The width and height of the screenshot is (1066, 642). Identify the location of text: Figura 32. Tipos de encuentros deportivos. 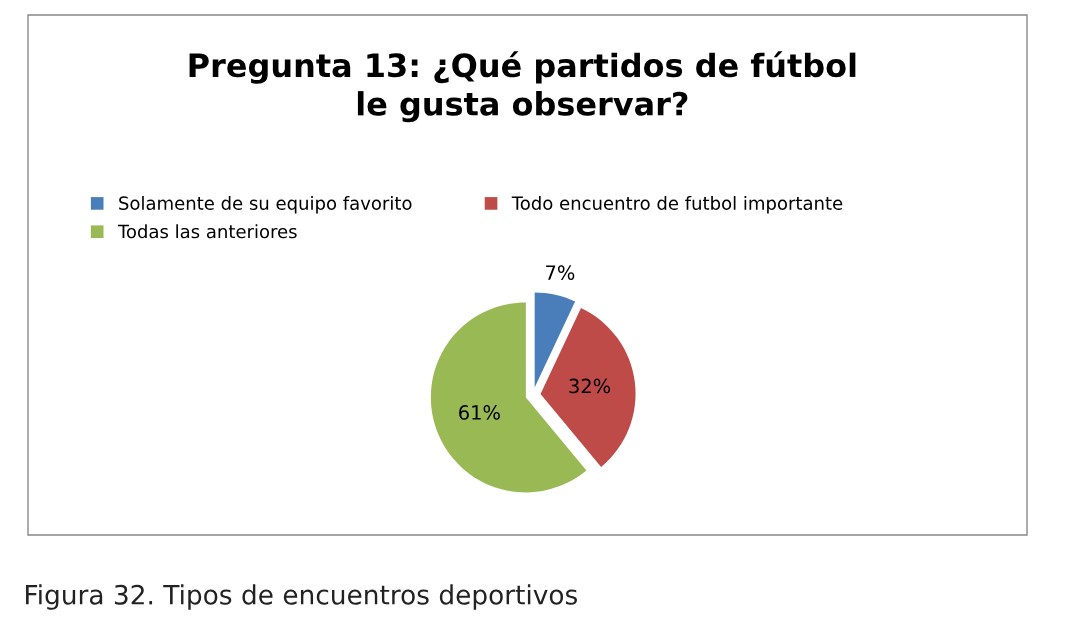
(301, 597).